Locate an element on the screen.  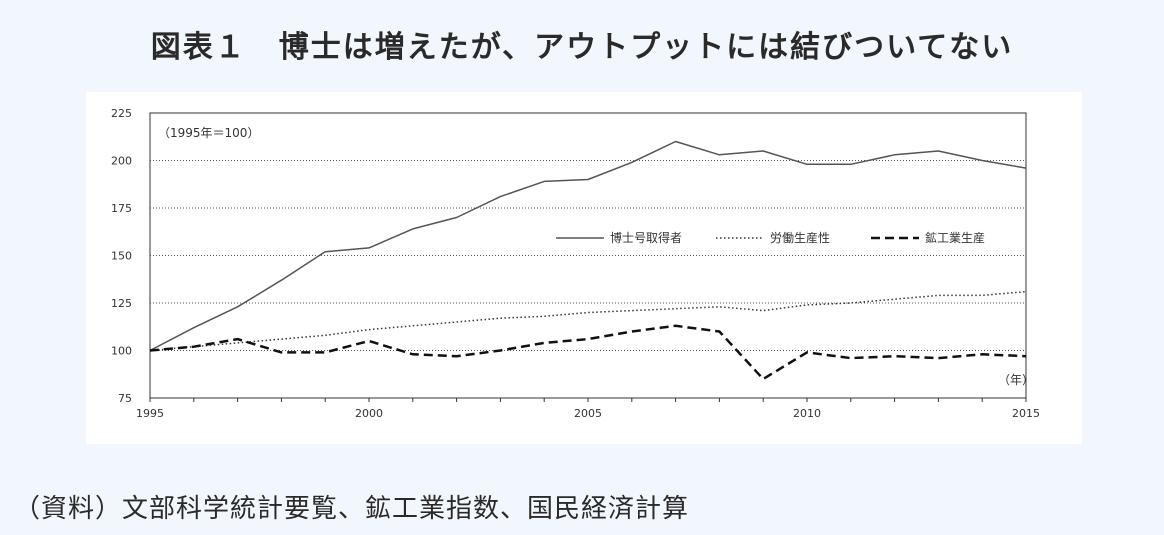
y-tick-label-150: 150 is located at coordinates (121, 256).